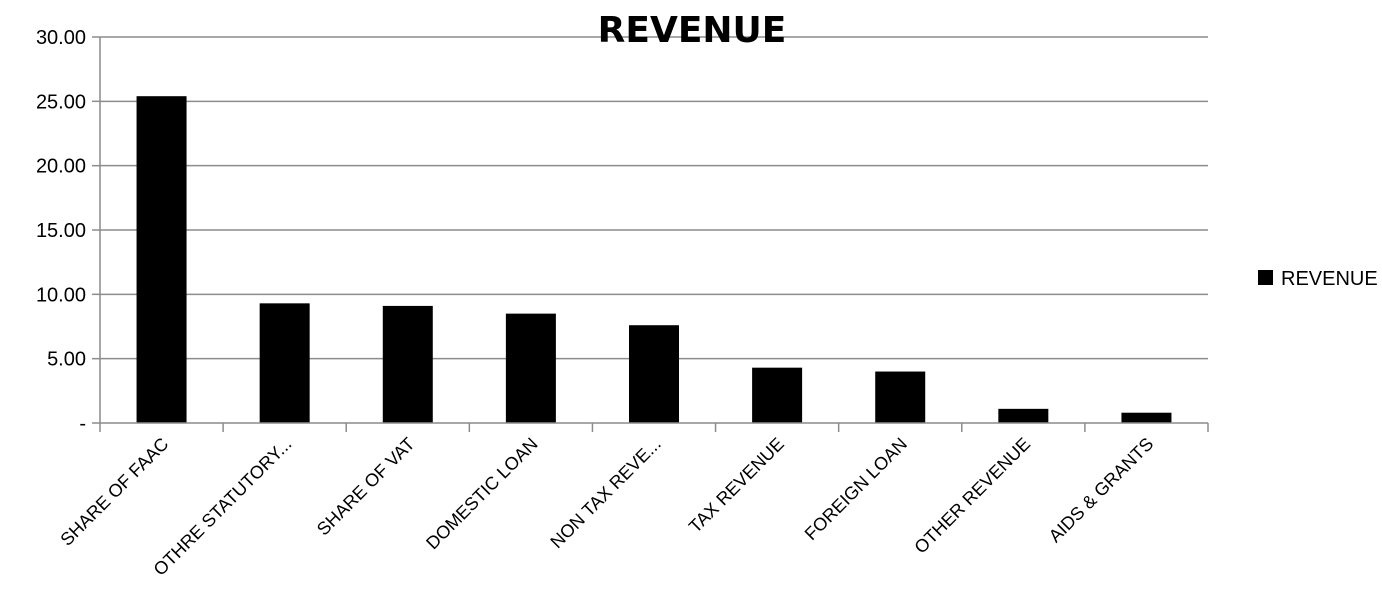 The width and height of the screenshot is (1382, 603). What do you see at coordinates (1101, 490) in the screenshot?
I see `x-tick-label: AIDS & GRANTS` at bounding box center [1101, 490].